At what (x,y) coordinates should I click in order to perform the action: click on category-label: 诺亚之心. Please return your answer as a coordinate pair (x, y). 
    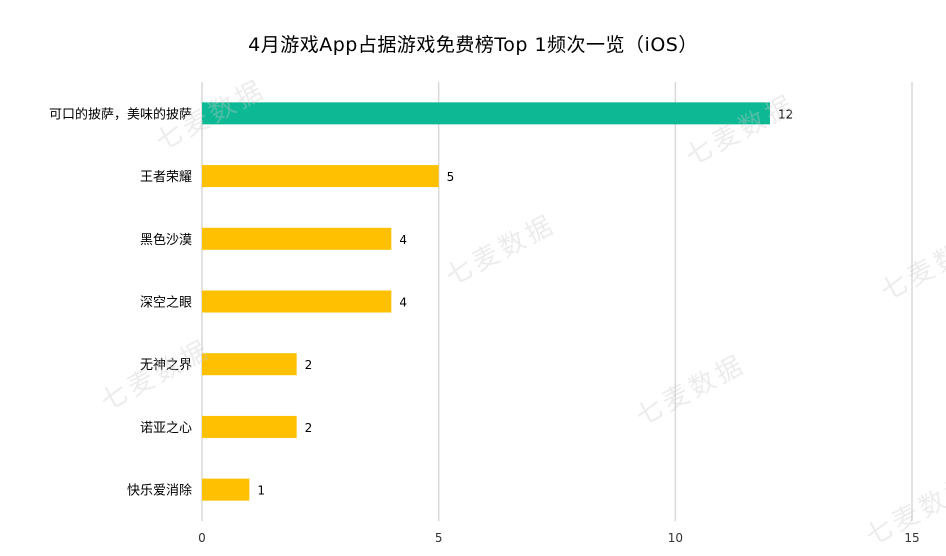
    Looking at the image, I should click on (166, 428).